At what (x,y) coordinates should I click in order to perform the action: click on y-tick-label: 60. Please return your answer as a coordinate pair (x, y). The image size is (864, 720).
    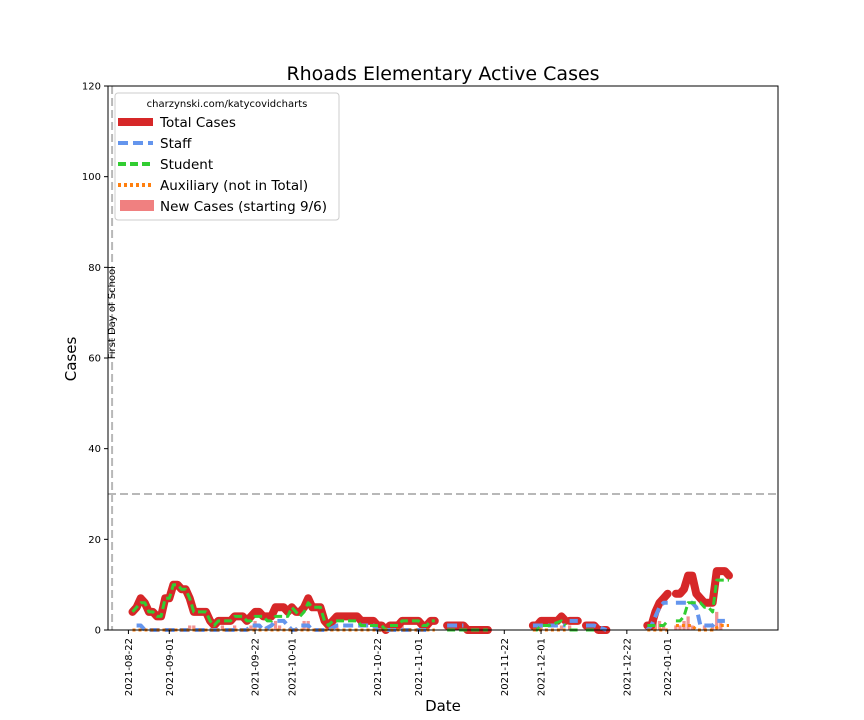
    Looking at the image, I should click on (94, 359).